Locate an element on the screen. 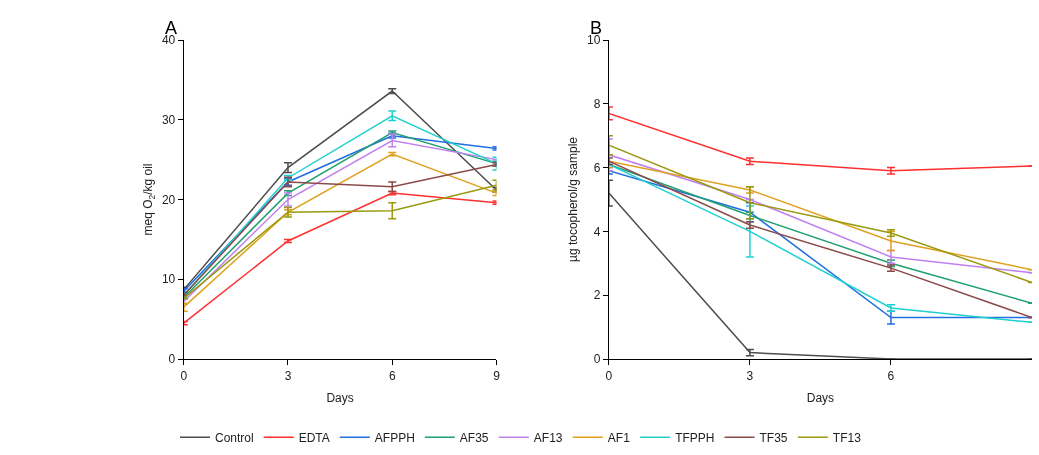 The image size is (1039, 455). legend-label: TF13 is located at coordinates (847, 437).